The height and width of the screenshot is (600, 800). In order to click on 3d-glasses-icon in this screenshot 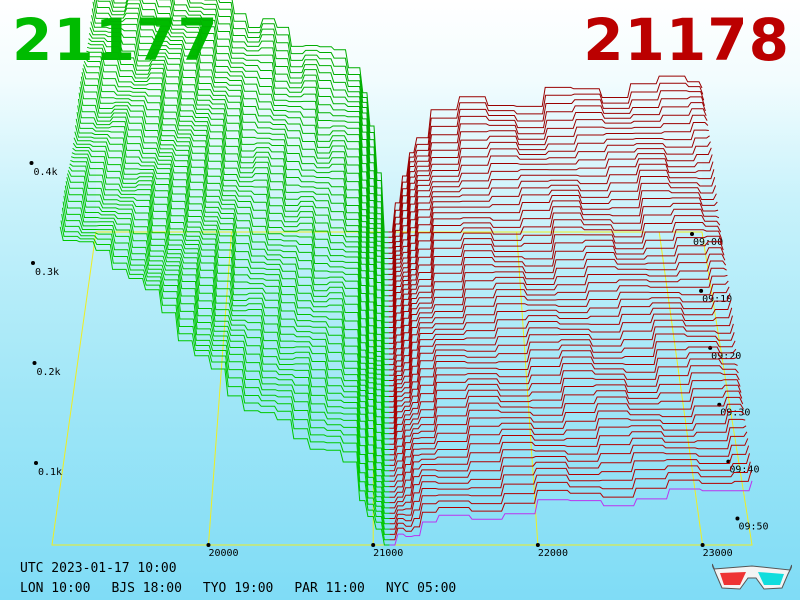, I will do `click(752, 576)`.